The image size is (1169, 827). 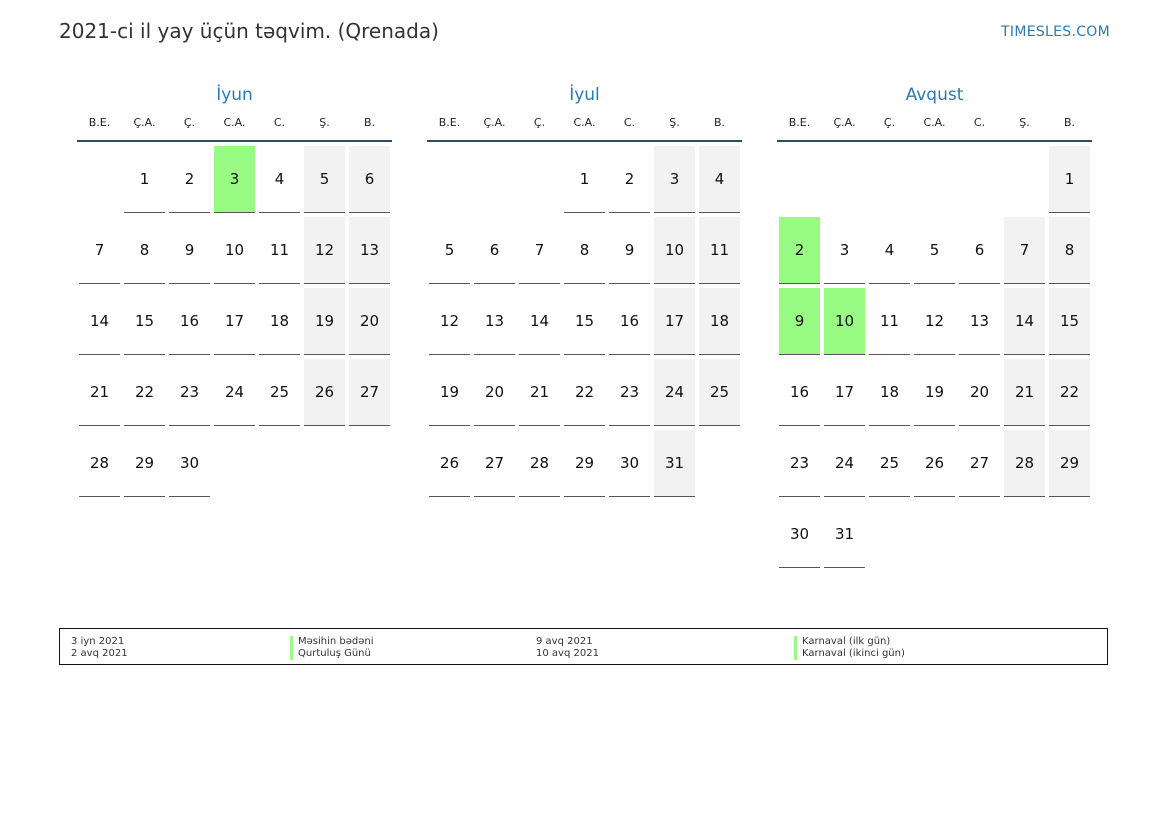 I want to click on day-cell: 28, so click(x=539, y=463).